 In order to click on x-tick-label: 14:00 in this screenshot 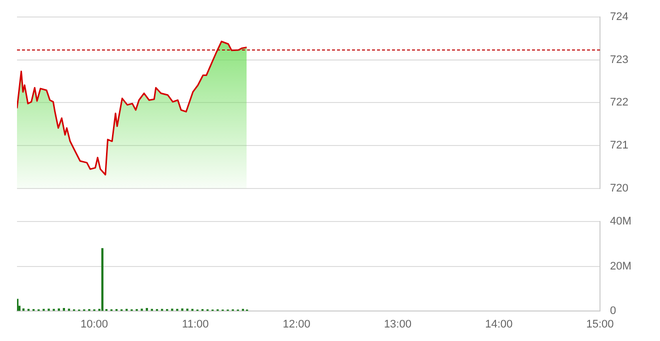, I will do `click(499, 324)`.